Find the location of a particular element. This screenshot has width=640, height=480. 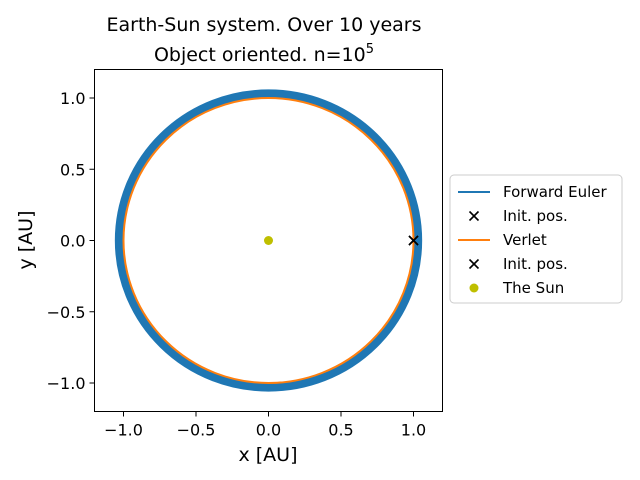

x-axis-ticks: −1.0 −0.5 0.0 0.5 1.0 is located at coordinates (265, 425).